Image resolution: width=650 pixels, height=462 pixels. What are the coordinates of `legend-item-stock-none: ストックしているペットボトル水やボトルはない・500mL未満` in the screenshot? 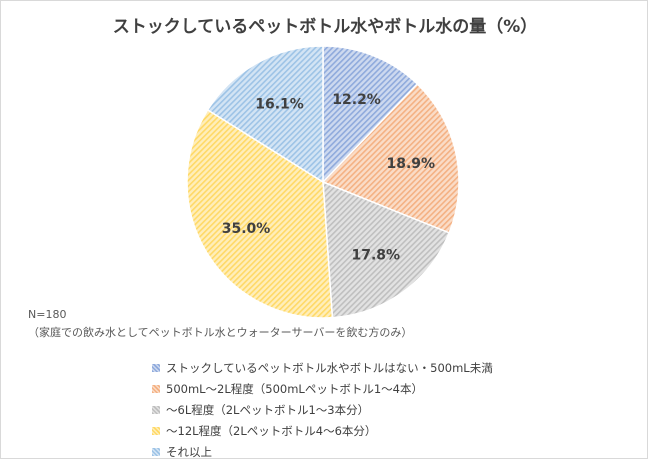 It's located at (322, 367).